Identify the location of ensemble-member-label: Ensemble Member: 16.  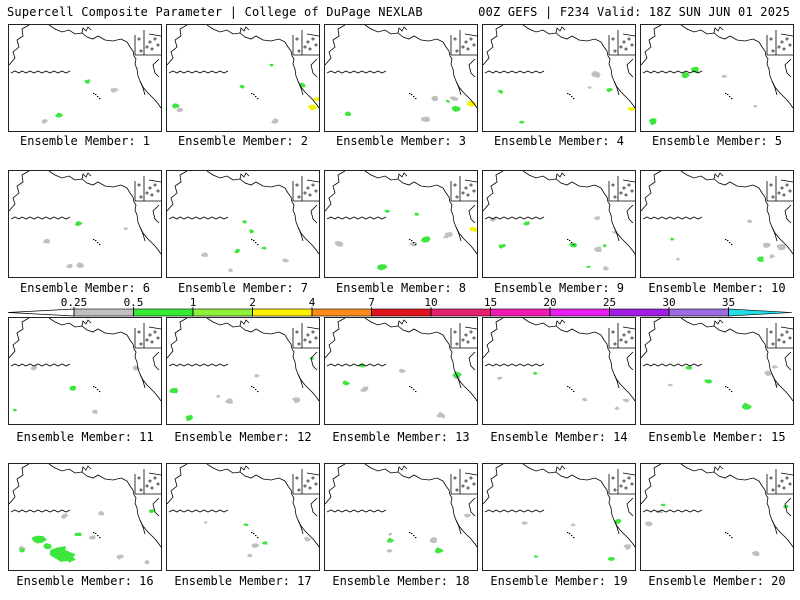
(85, 581).